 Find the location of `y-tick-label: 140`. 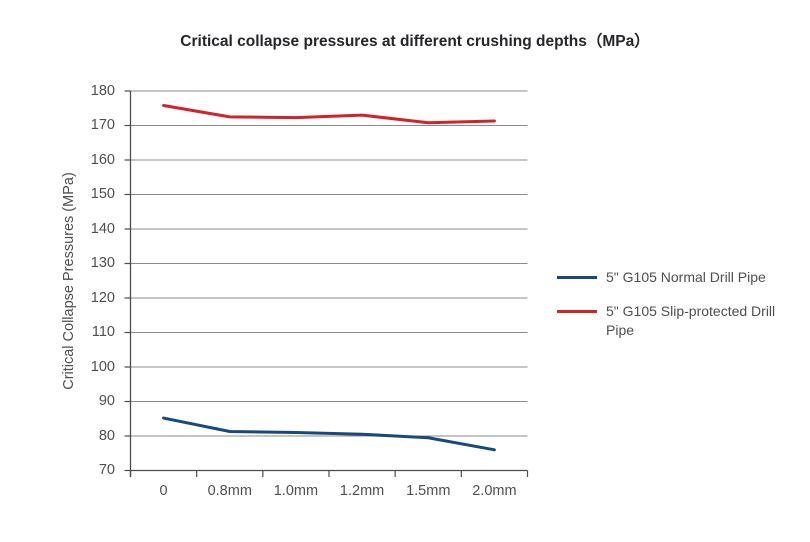

y-tick-label: 140 is located at coordinates (102, 228).